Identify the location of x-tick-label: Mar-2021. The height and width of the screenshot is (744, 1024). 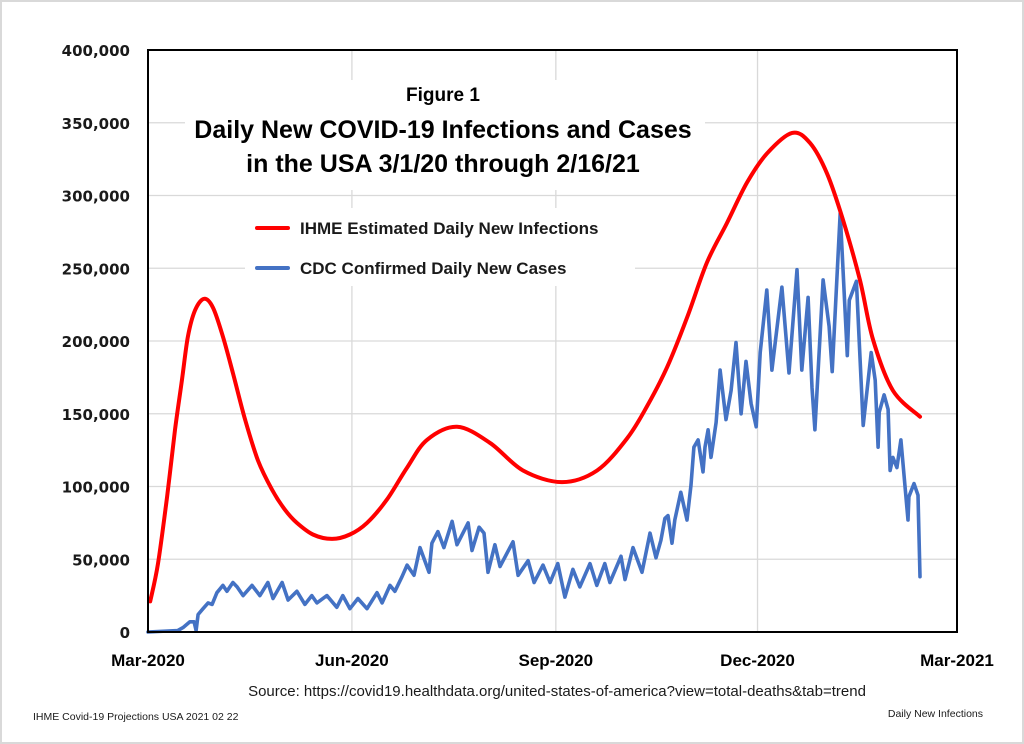
(957, 660).